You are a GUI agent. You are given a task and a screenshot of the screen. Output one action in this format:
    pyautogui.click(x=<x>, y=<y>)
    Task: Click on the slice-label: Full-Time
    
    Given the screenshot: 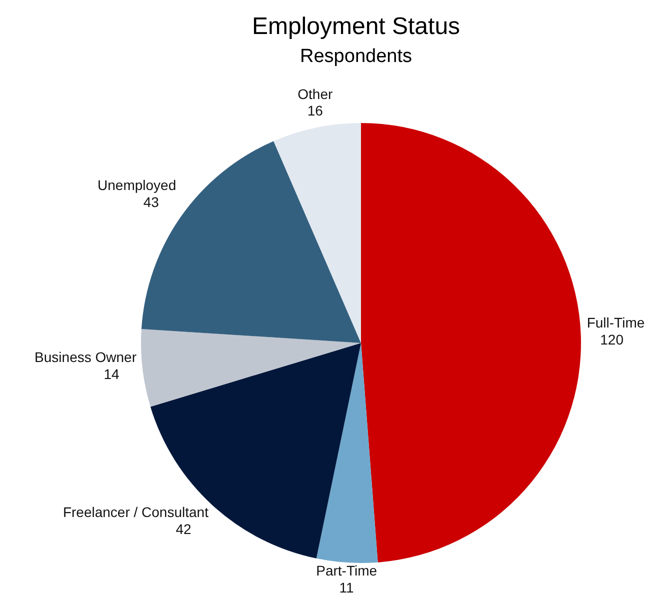 What is the action you would take?
    pyautogui.click(x=615, y=322)
    